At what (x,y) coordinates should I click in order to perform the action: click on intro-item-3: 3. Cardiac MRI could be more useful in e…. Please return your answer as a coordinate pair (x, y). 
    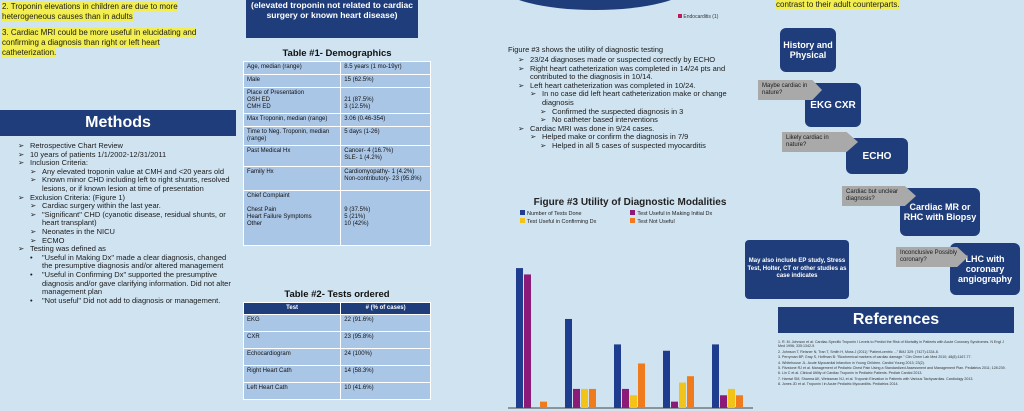
    Looking at the image, I should click on (99, 42).